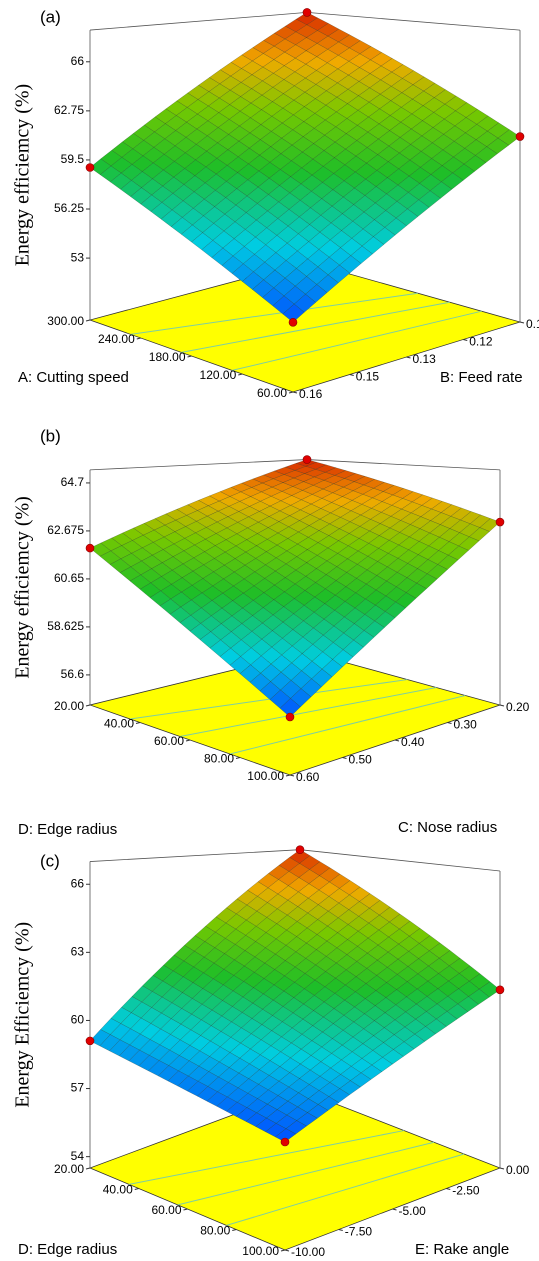  I want to click on y-axis-label: C: Nose radius, so click(447, 827).